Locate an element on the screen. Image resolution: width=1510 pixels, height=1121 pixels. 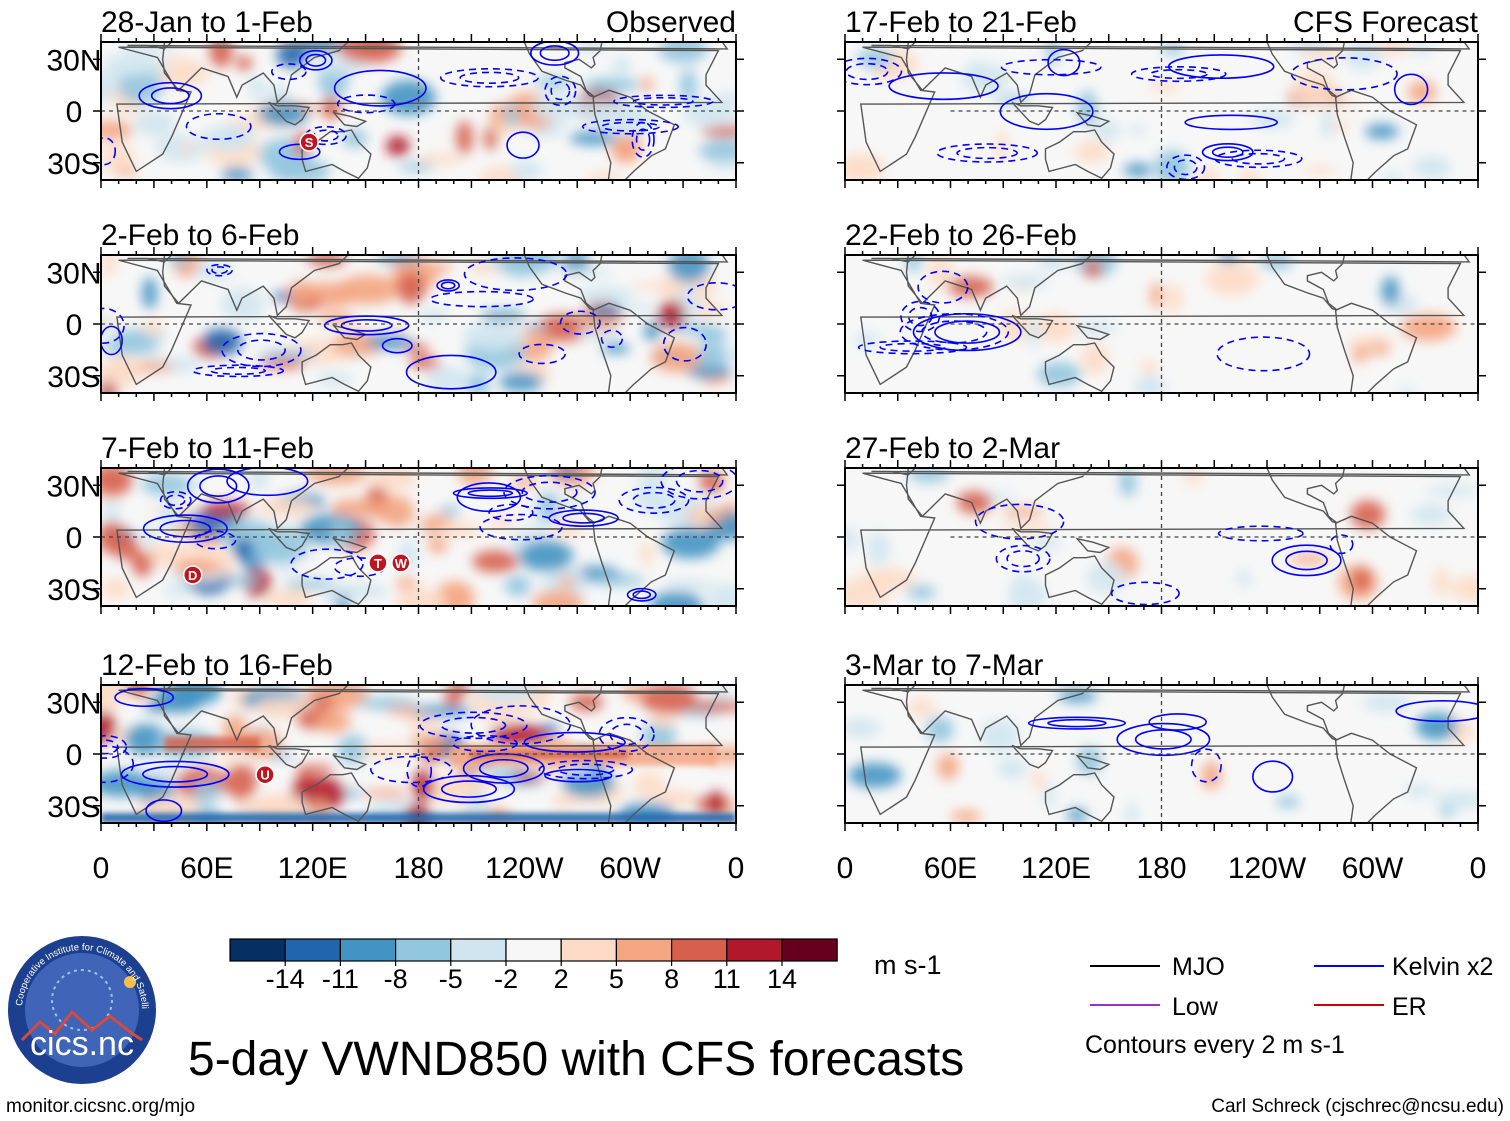
footer-url: monitor.cicsnc.org/mjo is located at coordinates (100, 1106).